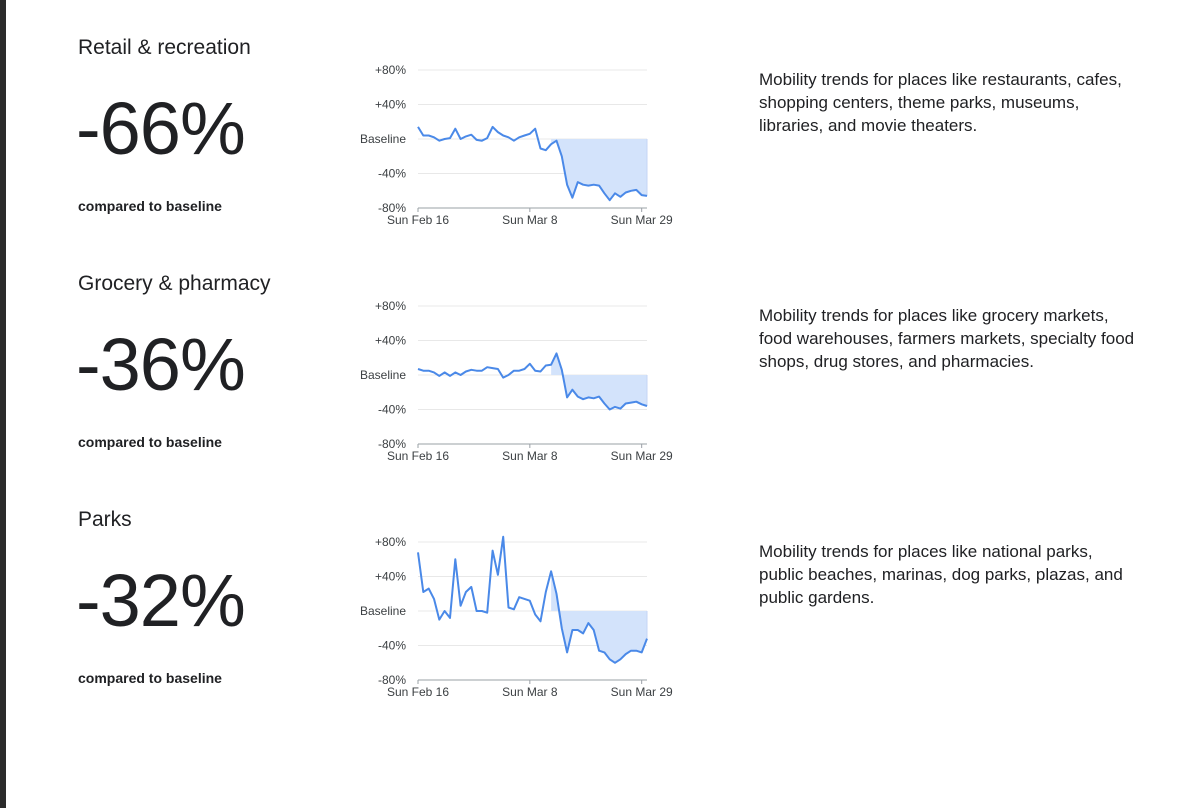 The height and width of the screenshot is (808, 1200). Describe the element at coordinates (161, 600) in the screenshot. I see `percent-change: -32%` at that location.